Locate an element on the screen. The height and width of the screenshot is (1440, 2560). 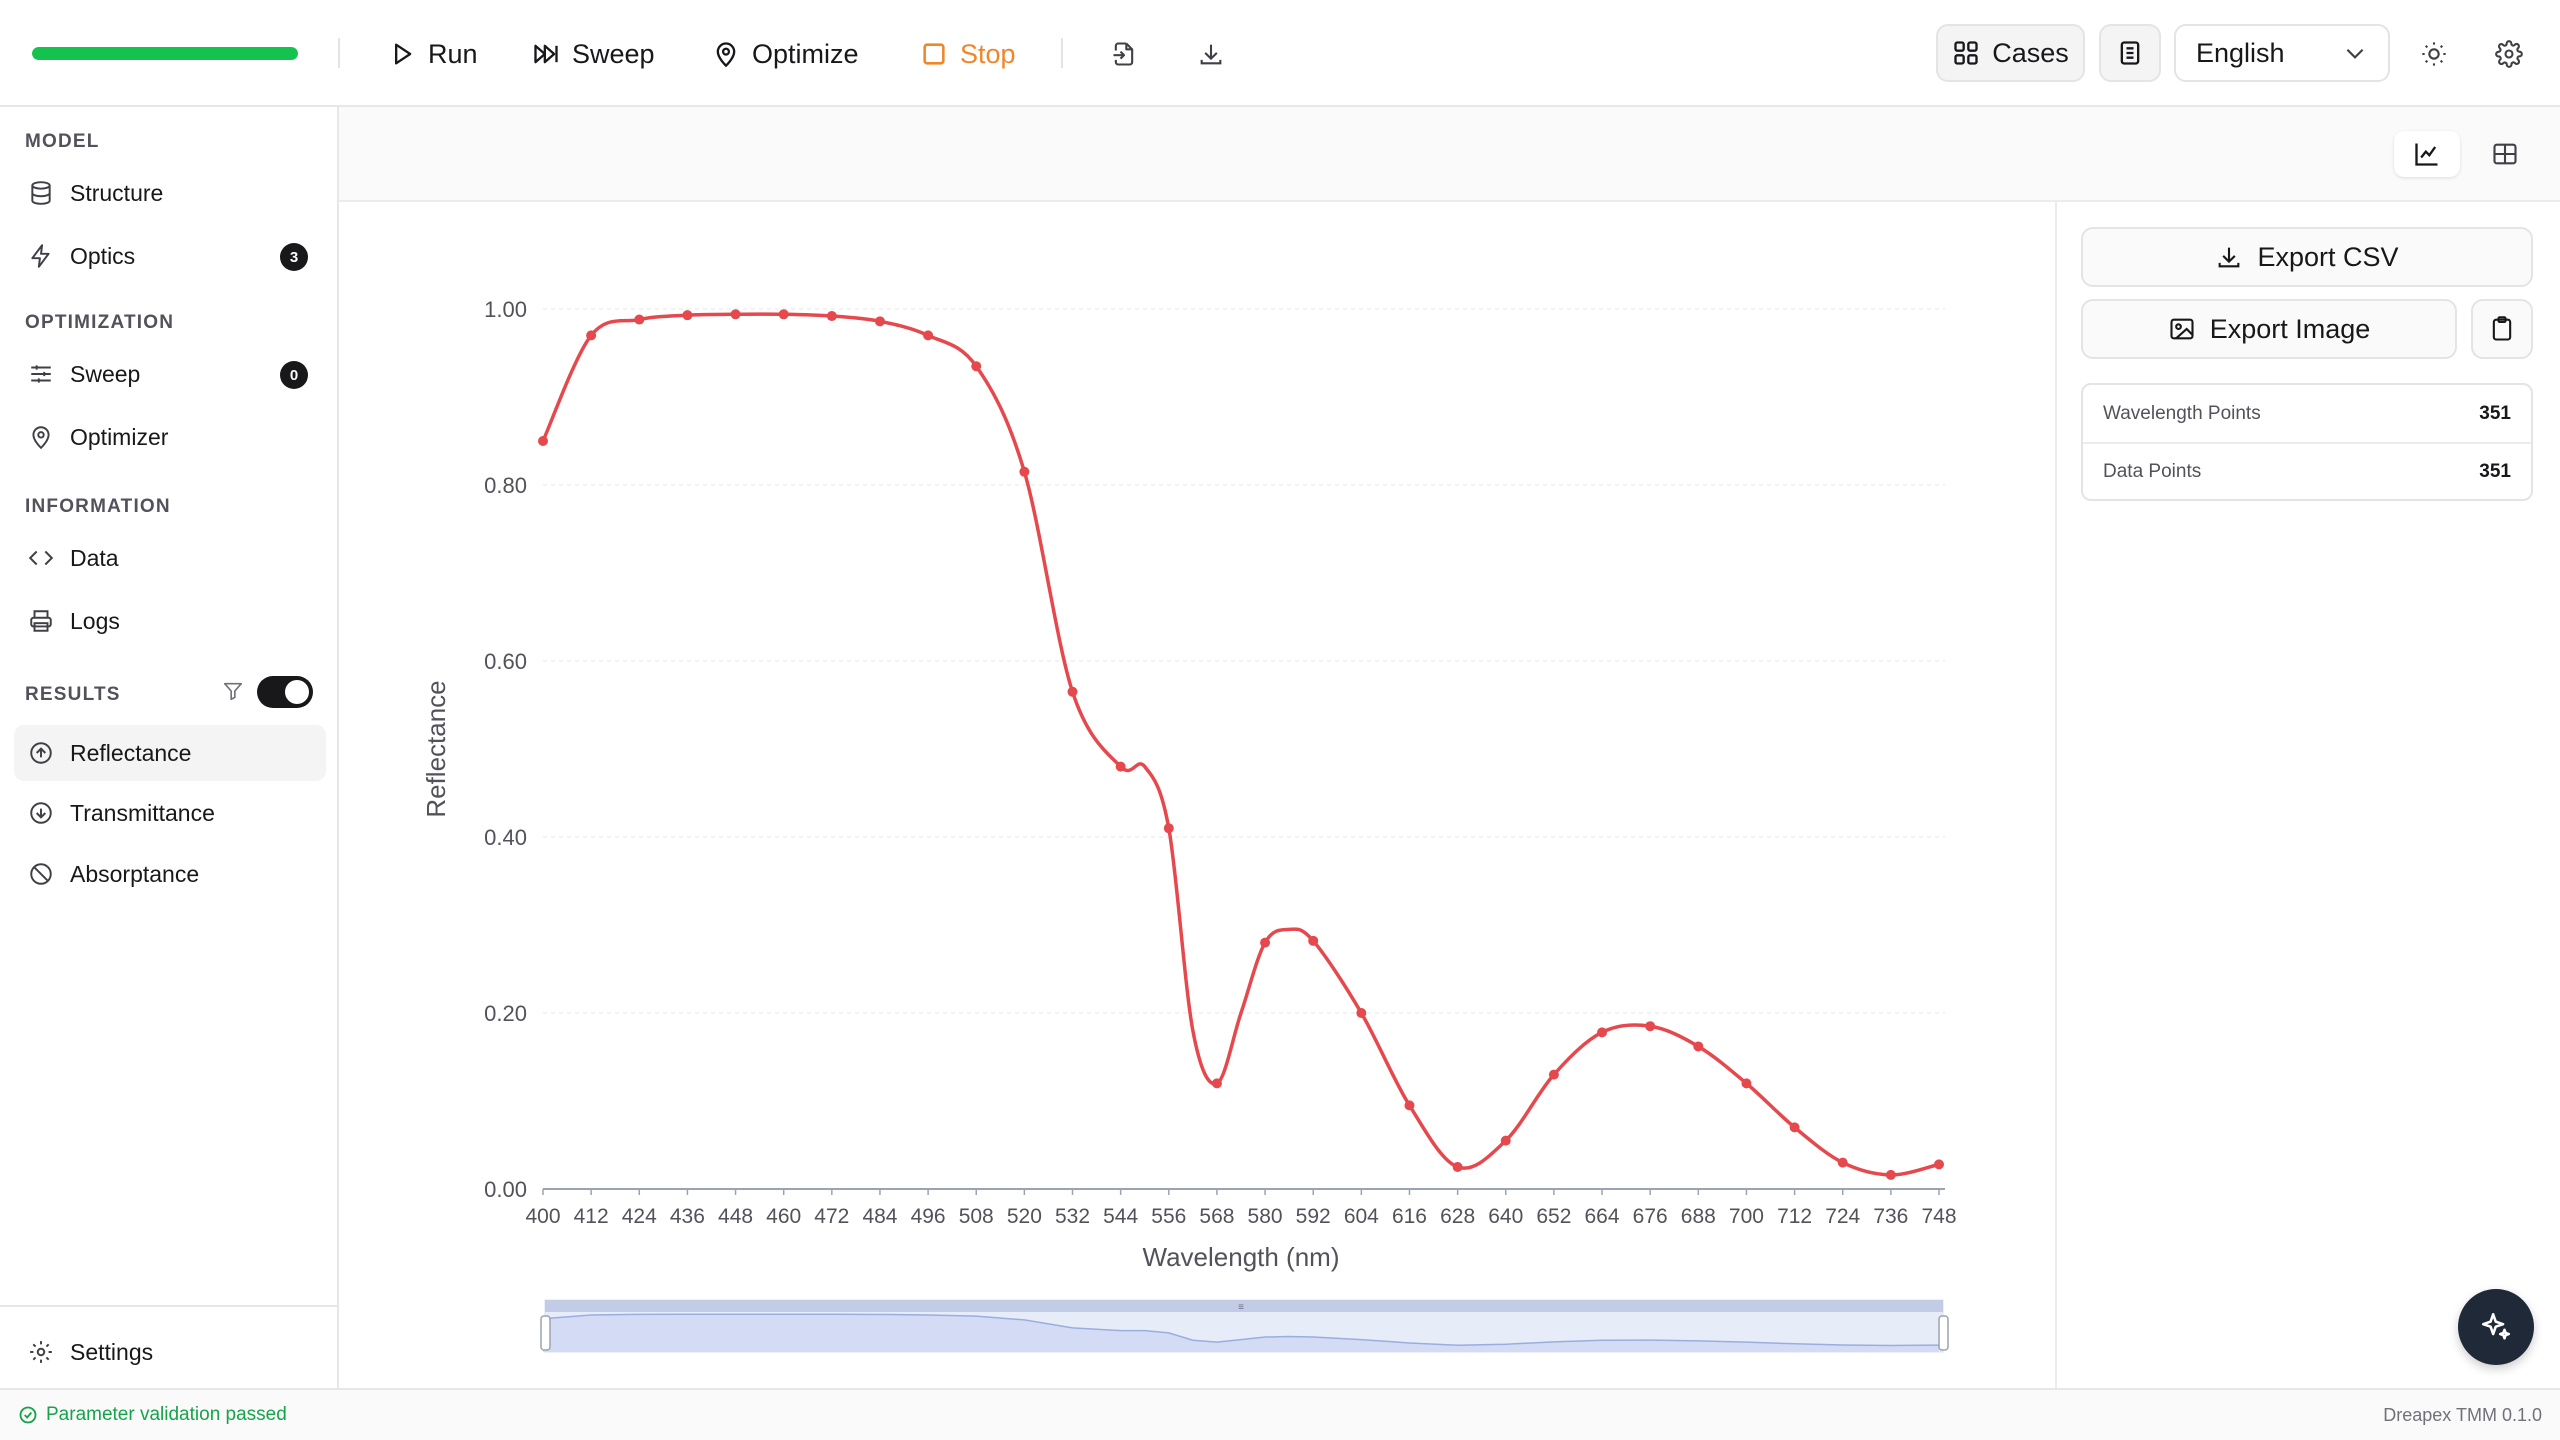
settings-button is located at coordinates (2509, 54).